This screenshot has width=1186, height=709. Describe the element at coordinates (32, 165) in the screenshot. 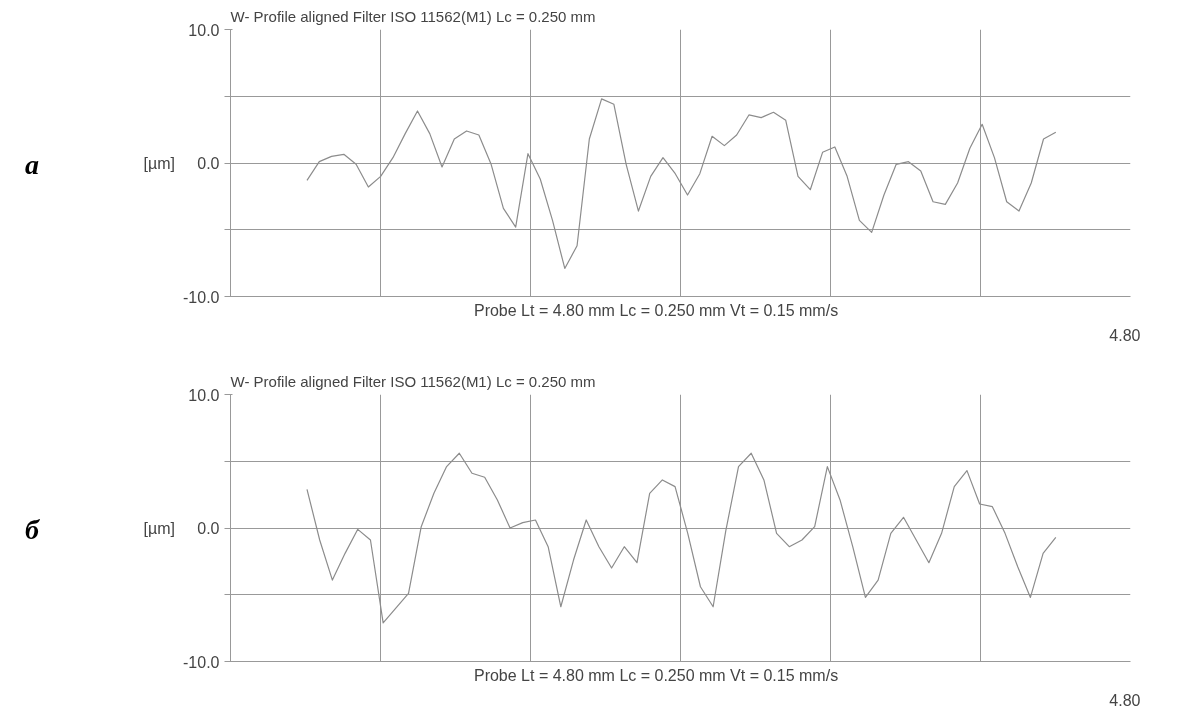

I see `text: a` at that location.